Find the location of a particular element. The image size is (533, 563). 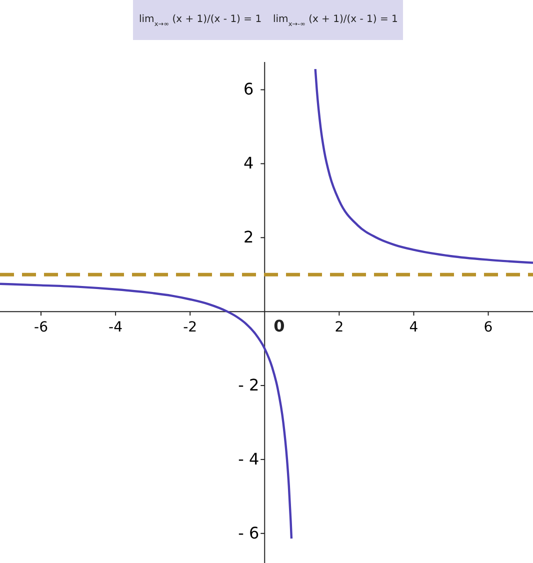

y-tick-label: - 4 is located at coordinates (249, 458).